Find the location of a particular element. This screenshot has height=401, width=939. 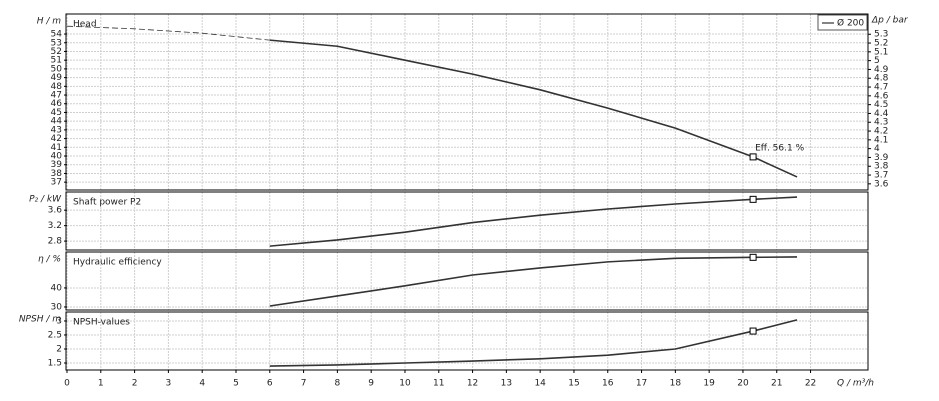

y-tick-label: 2.8 is located at coordinates (55, 242).